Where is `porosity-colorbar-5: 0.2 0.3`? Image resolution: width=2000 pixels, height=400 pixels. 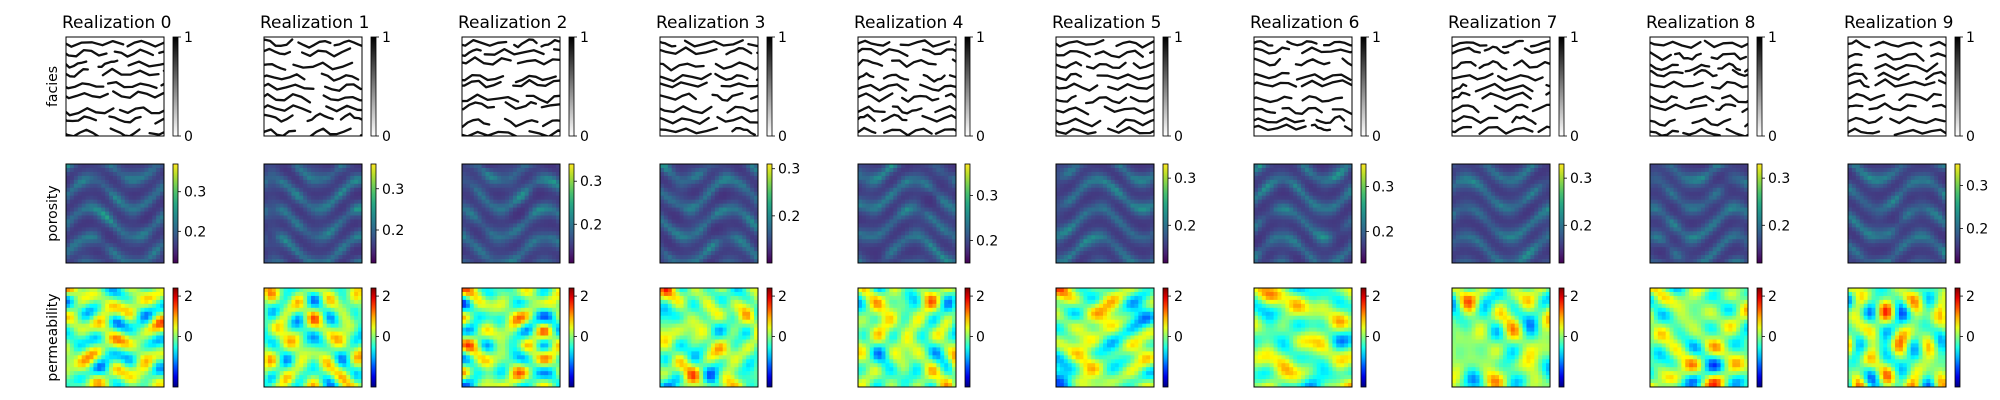 porosity-colorbar-5: 0.2 0.3 is located at coordinates (1179, 213).